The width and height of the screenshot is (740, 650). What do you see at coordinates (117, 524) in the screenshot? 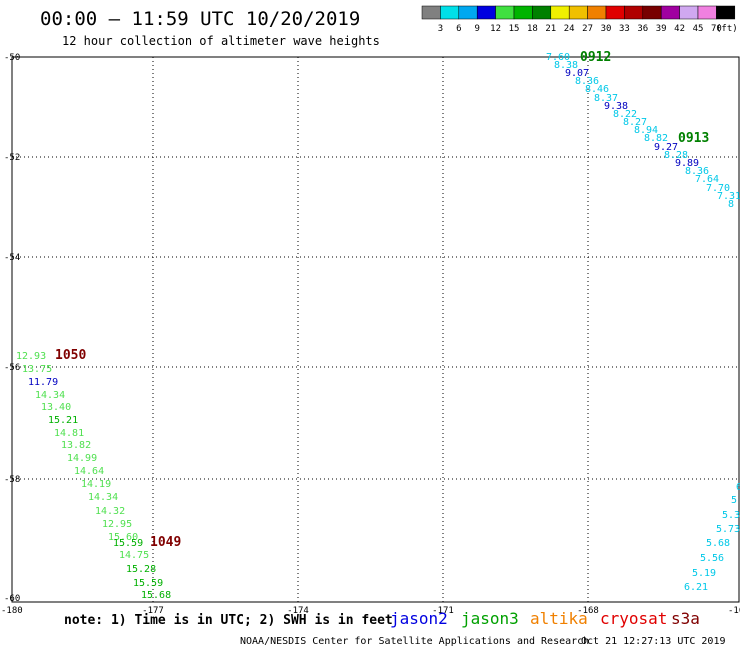
I see `wave-height-value: 12.95` at bounding box center [117, 524].